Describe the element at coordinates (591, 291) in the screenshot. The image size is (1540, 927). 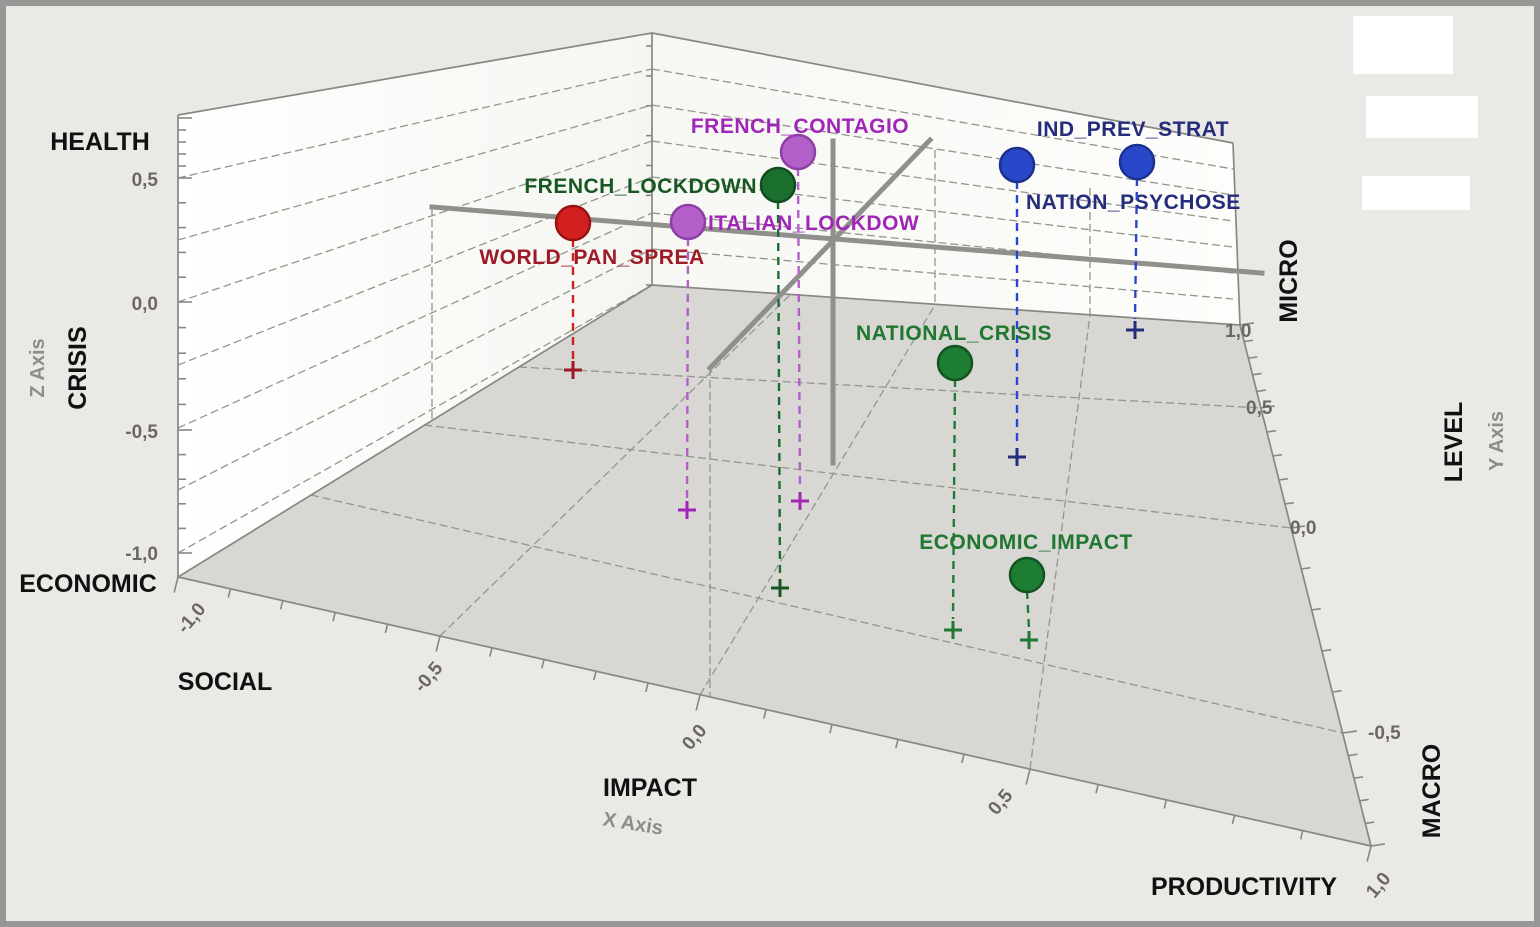
I see `point-world-pan-sprea: WORLD_PAN_SPREA` at that location.